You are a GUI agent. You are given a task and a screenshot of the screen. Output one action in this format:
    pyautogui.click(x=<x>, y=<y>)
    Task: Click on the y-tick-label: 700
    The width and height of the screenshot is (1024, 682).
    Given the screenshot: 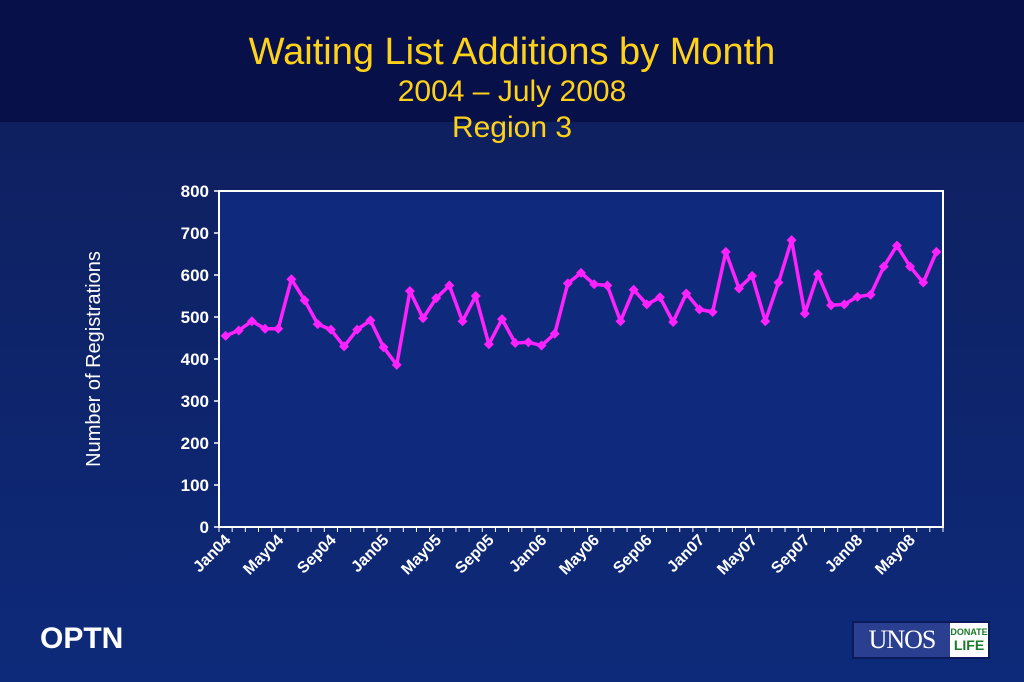 What is the action you would take?
    pyautogui.click(x=195, y=233)
    